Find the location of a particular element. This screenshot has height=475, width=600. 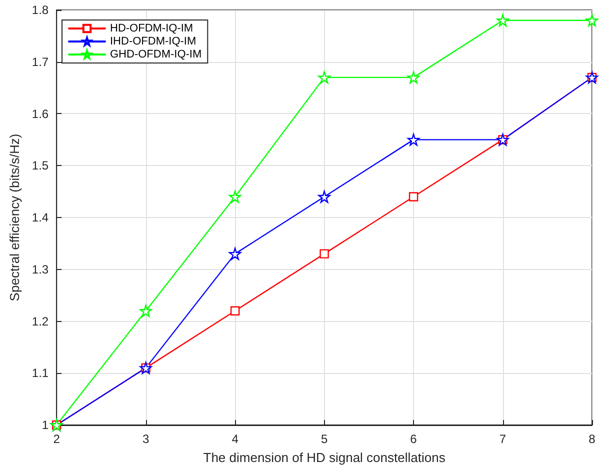

legend-label: IHD-OFDM-IQ-IM is located at coordinates (153, 42).